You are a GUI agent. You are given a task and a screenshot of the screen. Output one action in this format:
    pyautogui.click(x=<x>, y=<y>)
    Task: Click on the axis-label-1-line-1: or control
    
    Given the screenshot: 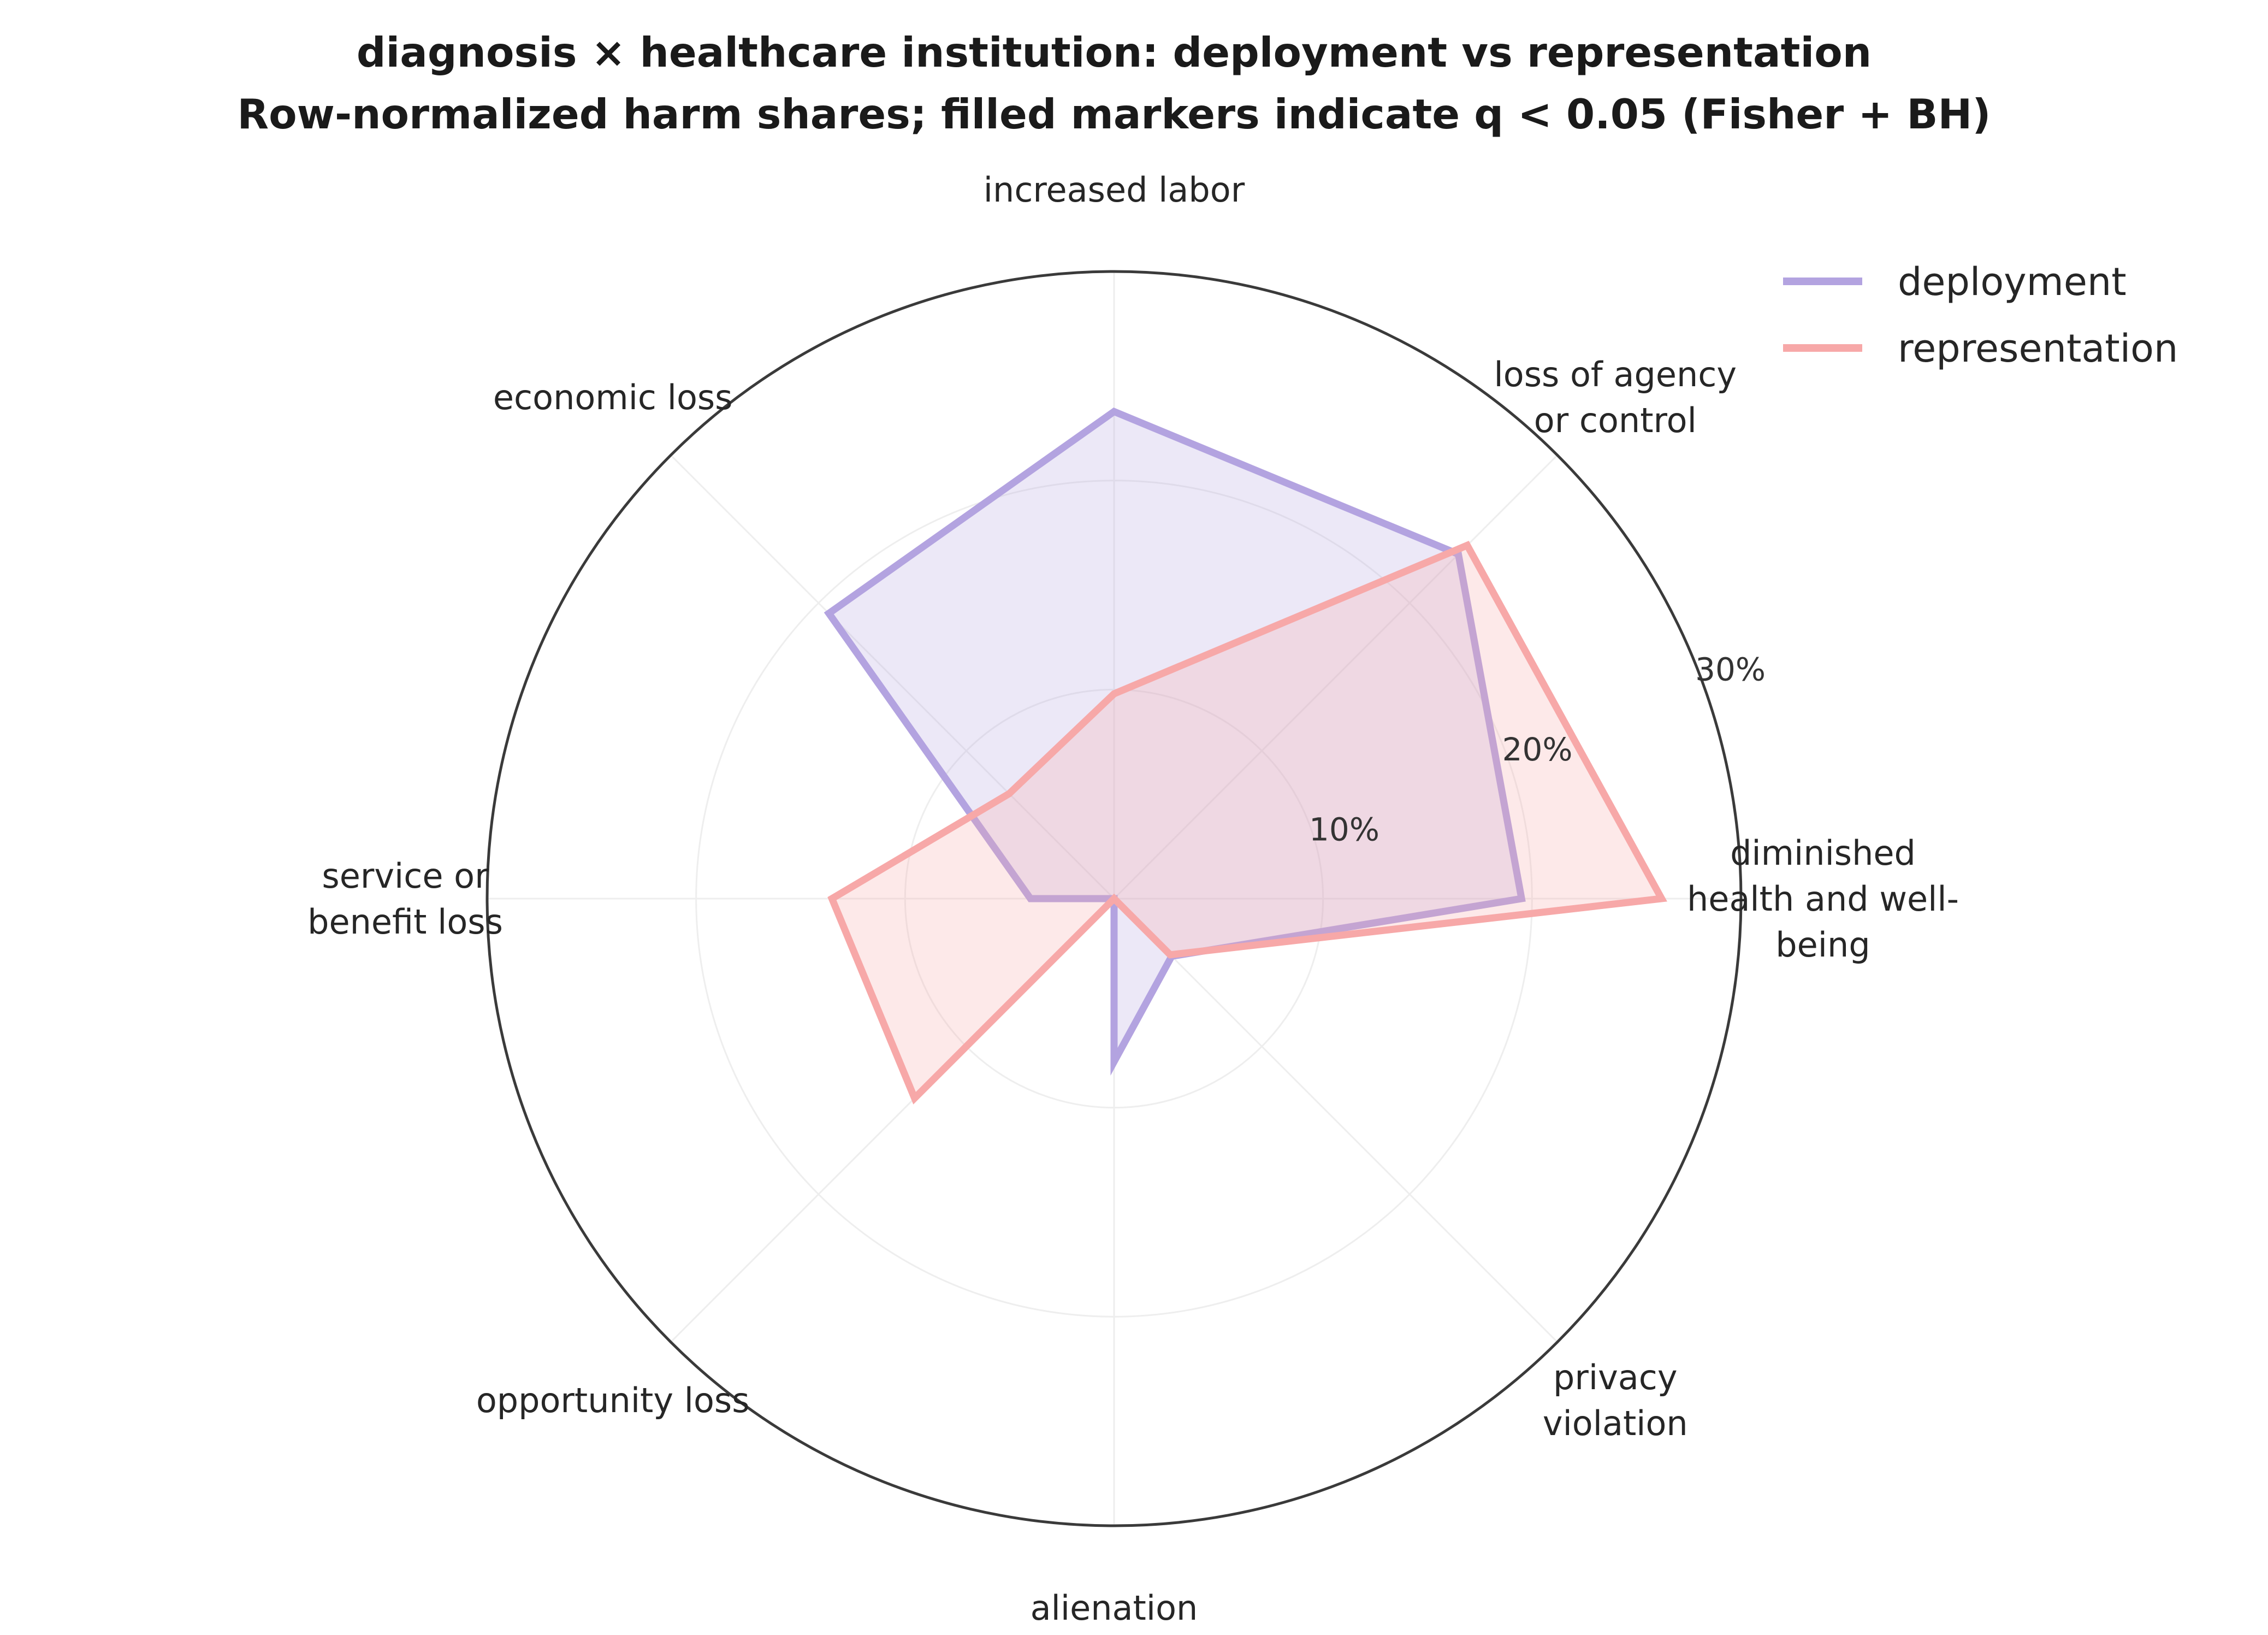 What is the action you would take?
    pyautogui.click(x=1615, y=420)
    